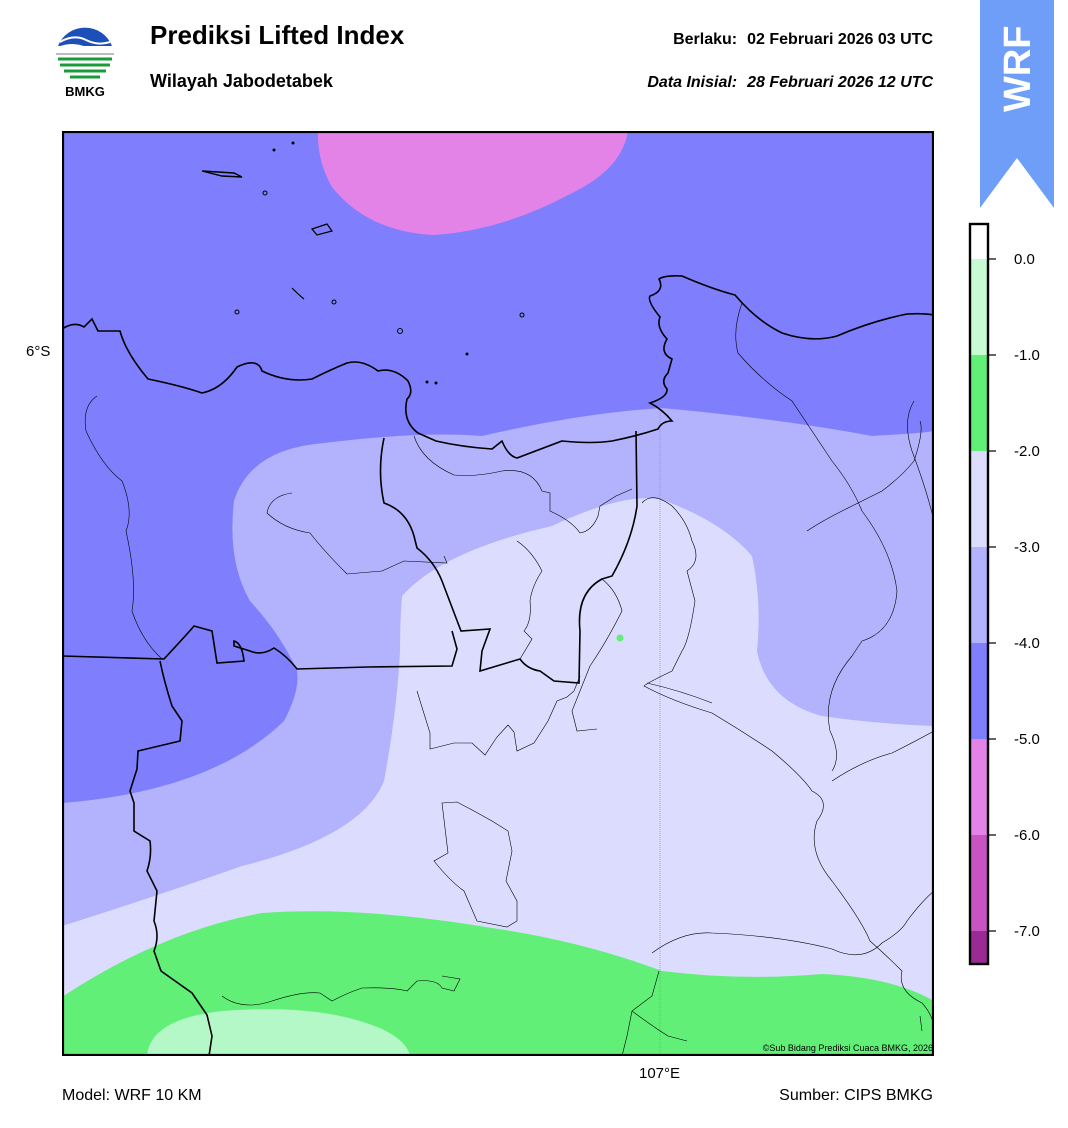 This screenshot has height=1128, width=1068. I want to click on init-time: Data Inisial: 28 Februari 2026 12 UTC, so click(790, 83).